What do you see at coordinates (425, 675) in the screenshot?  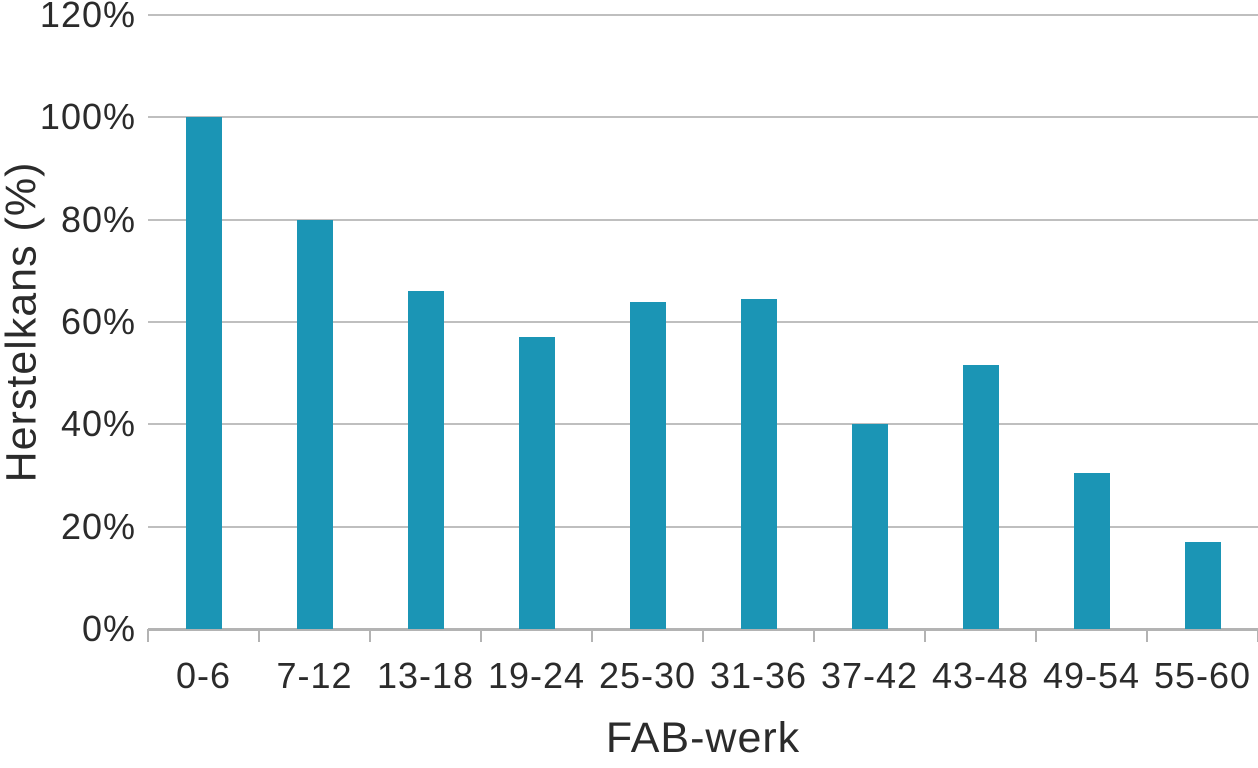 I see `x-axis-tick-label: 13-18` at bounding box center [425, 675].